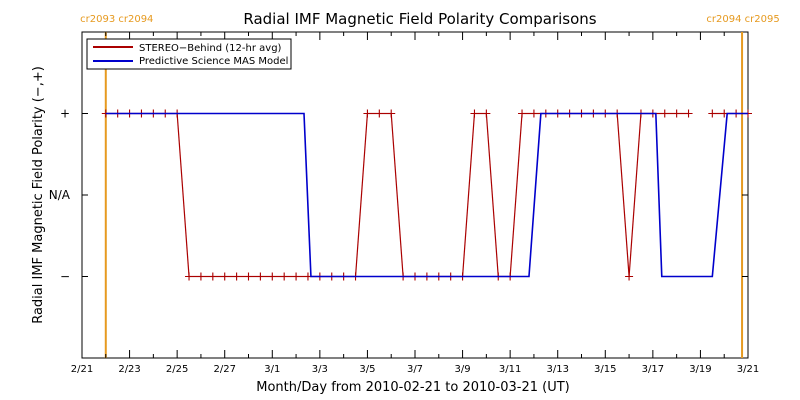  Describe the element at coordinates (605, 369) in the screenshot. I see `x-tick-label: 3/15` at that location.